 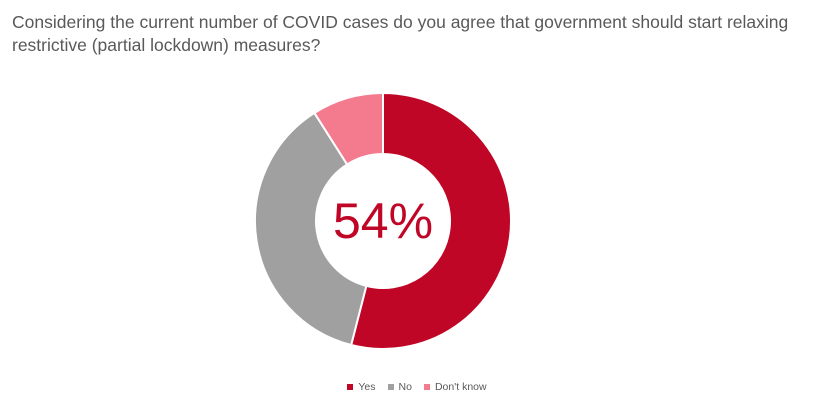 I want to click on slice-don-t-know, so click(x=348, y=128).